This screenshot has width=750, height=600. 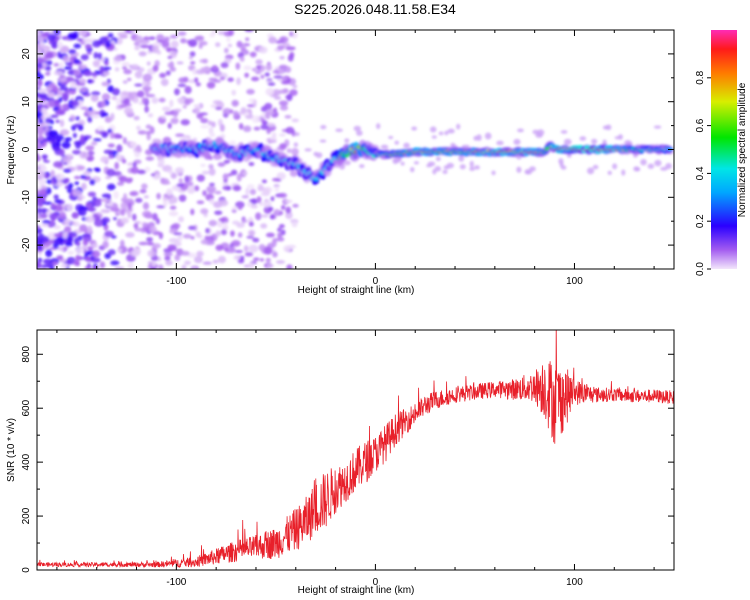 What do you see at coordinates (26, 102) in the screenshot?
I see `spectrogram-y-tick-label: 10` at bounding box center [26, 102].